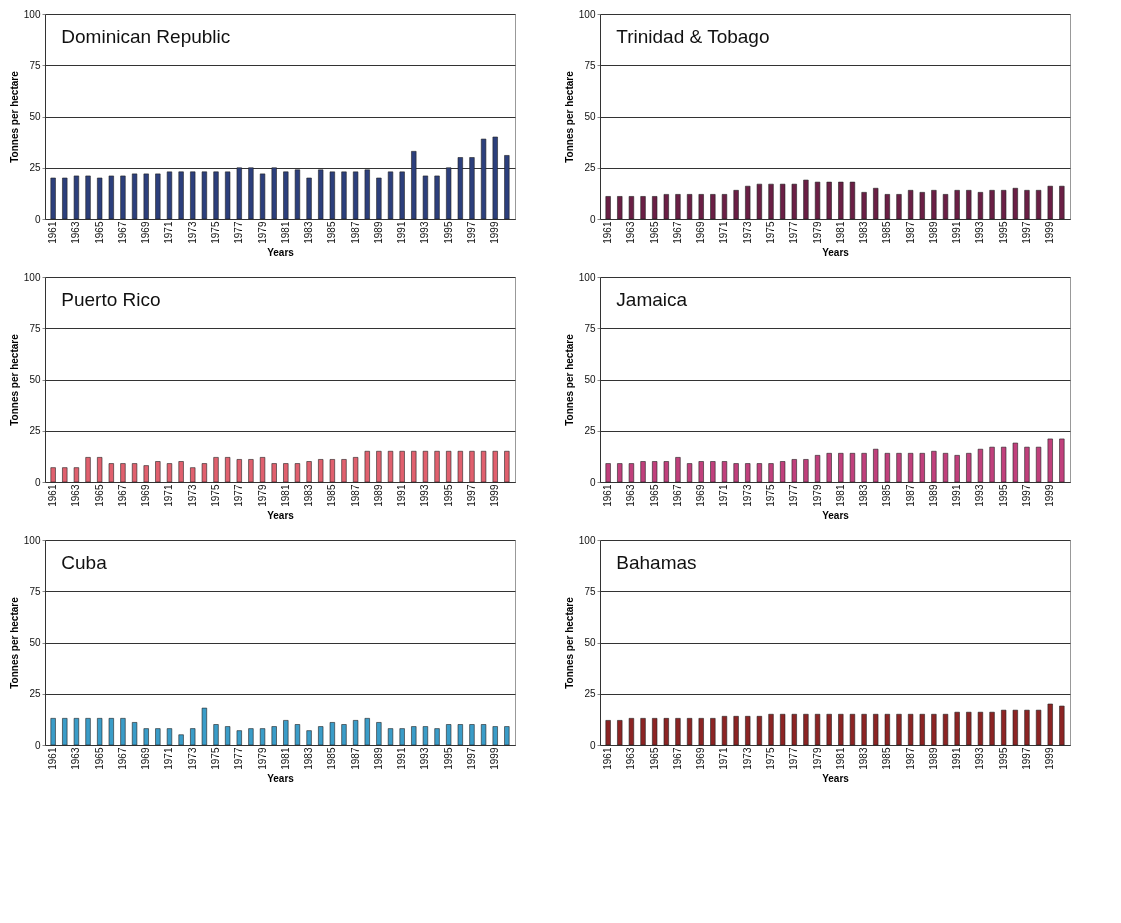 This screenshot has height=923, width=1121. I want to click on text: Trinidad & Tobago, so click(693, 36).